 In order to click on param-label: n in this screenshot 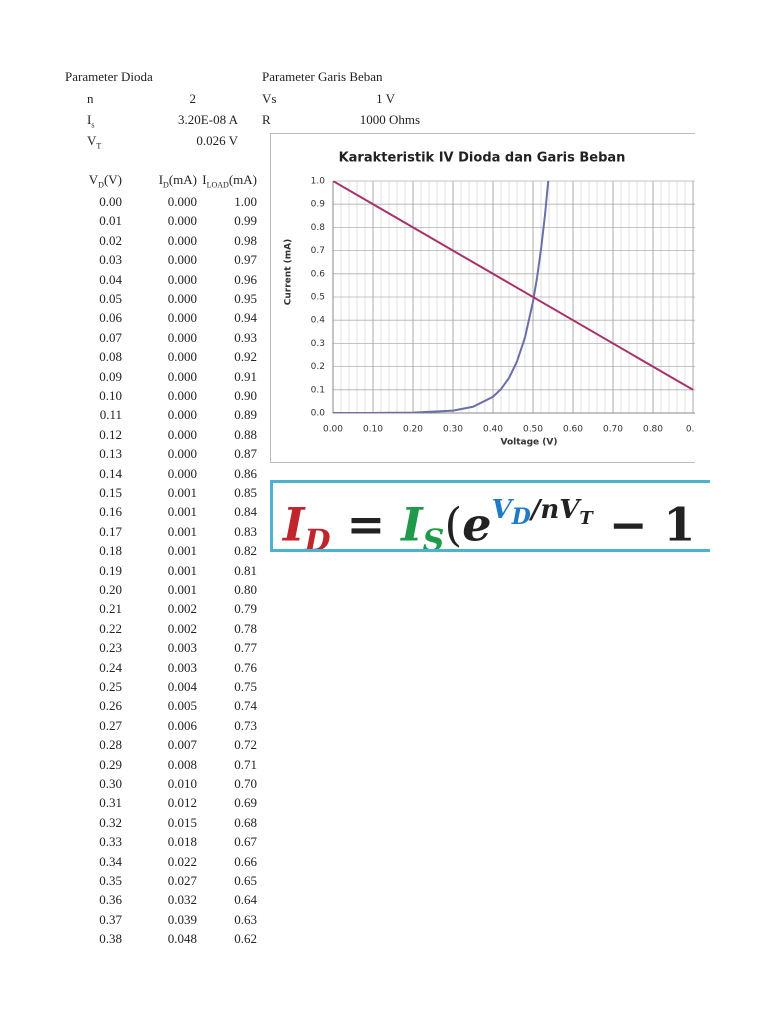, I will do `click(90, 99)`.